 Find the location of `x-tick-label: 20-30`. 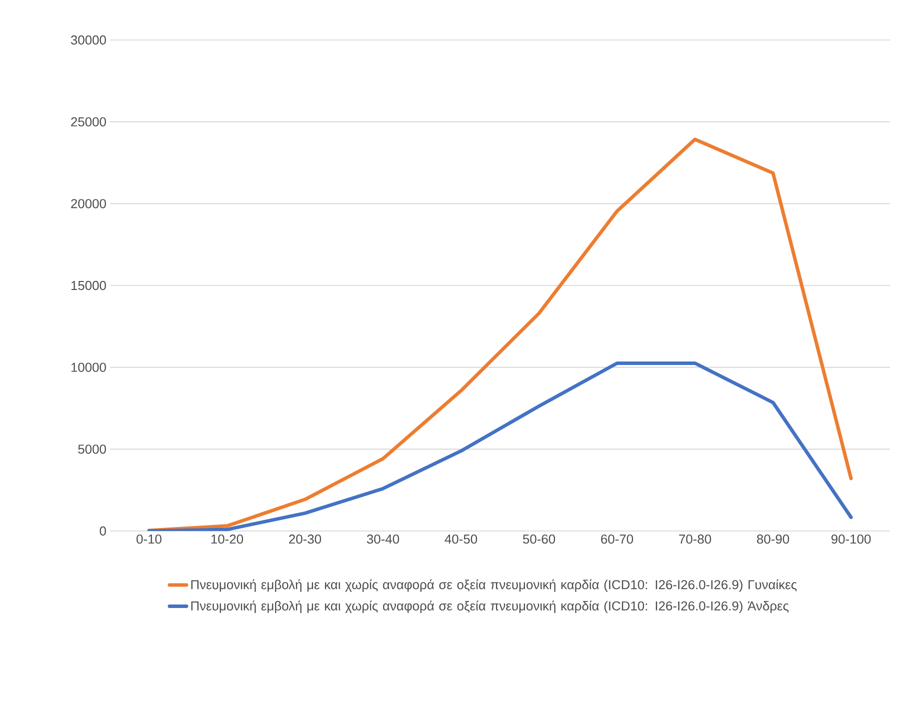

x-tick-label: 20-30 is located at coordinates (305, 539).